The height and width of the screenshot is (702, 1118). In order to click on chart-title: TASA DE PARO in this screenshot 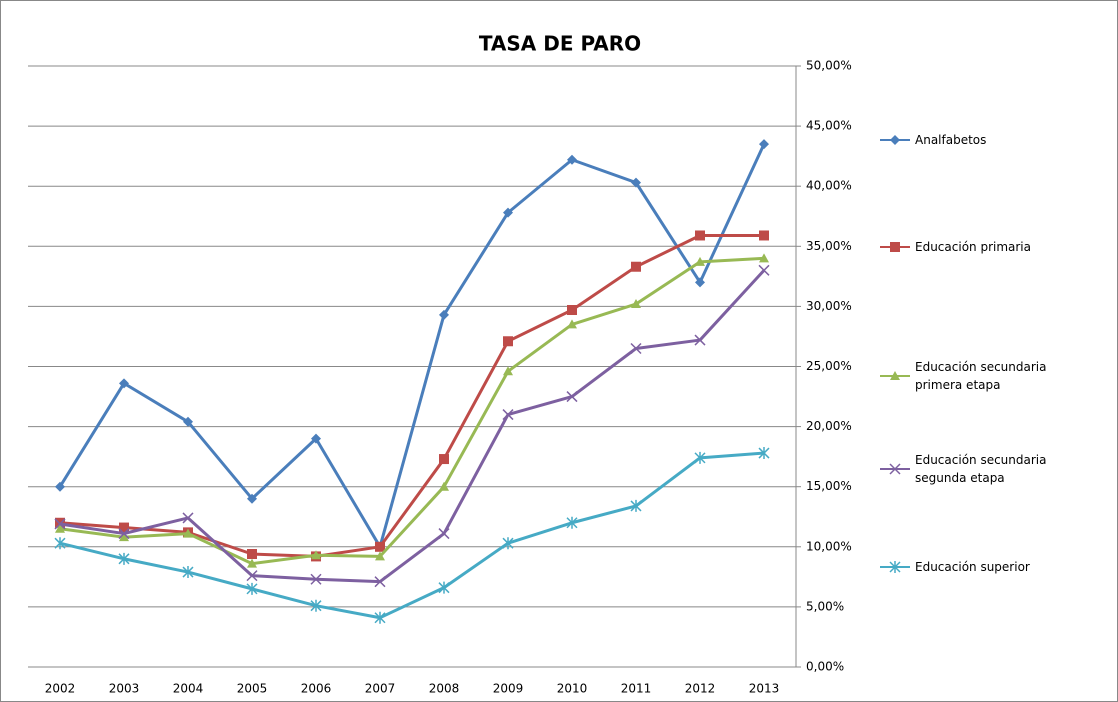, I will do `click(560, 44)`.